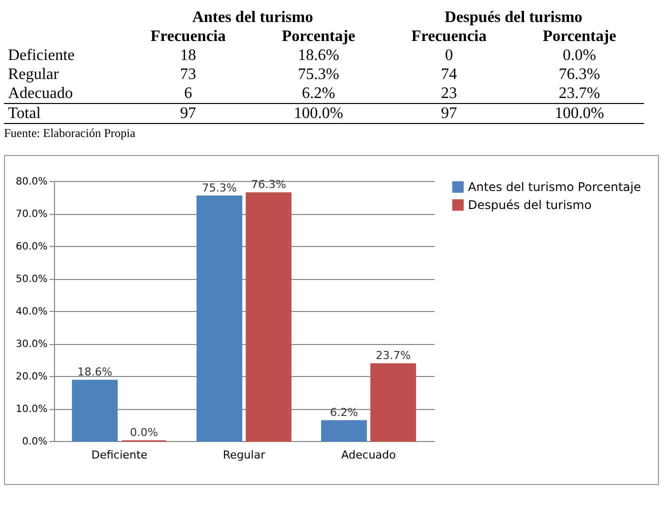 Image resolution: width=669 pixels, height=510 pixels. What do you see at coordinates (32, 279) in the screenshot?
I see `y-tick-label: 50.0%` at bounding box center [32, 279].